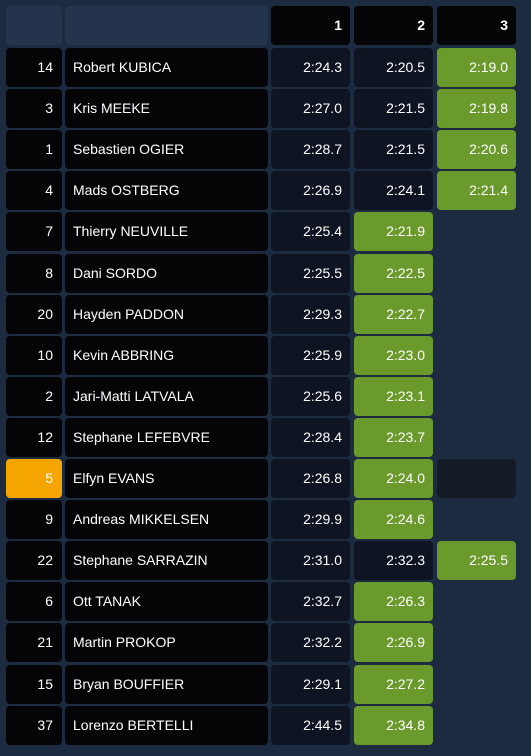 The height and width of the screenshot is (756, 531). I want to click on stage-time: 2:32.2, so click(310, 643).